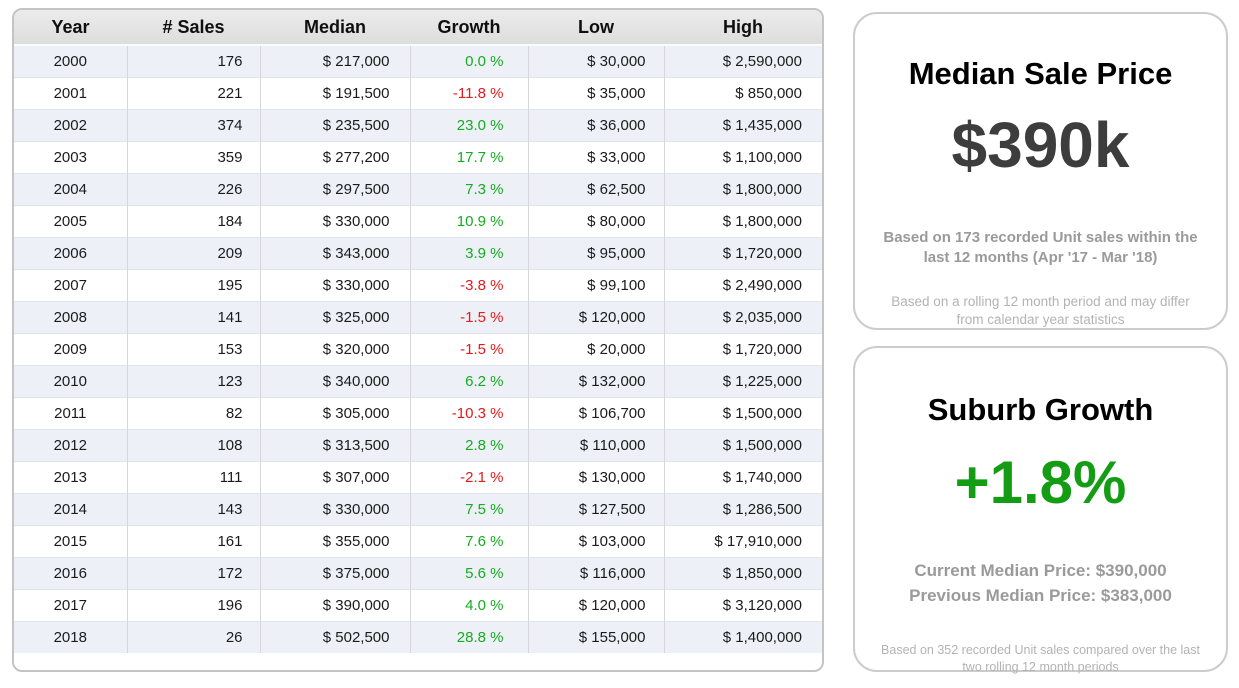 Image resolution: width=1239 pixels, height=688 pixels. Describe the element at coordinates (334, 636) in the screenshot. I see `cell-median: $ 502,500` at that location.